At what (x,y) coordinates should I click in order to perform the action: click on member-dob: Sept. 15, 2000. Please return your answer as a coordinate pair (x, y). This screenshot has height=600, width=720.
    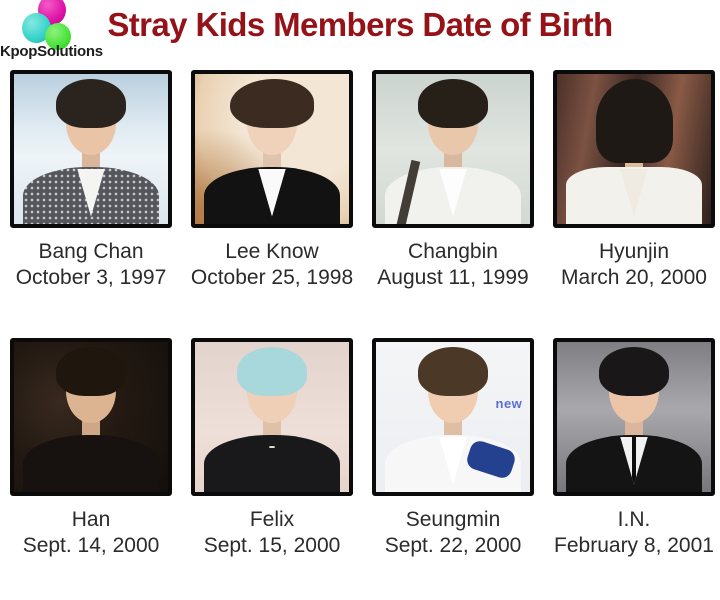
    Looking at the image, I should click on (272, 546).